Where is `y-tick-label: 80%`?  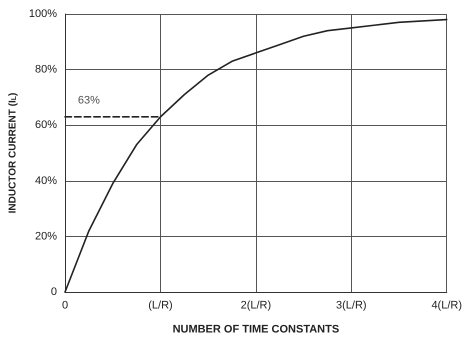 y-tick-label: 80% is located at coordinates (46, 70).